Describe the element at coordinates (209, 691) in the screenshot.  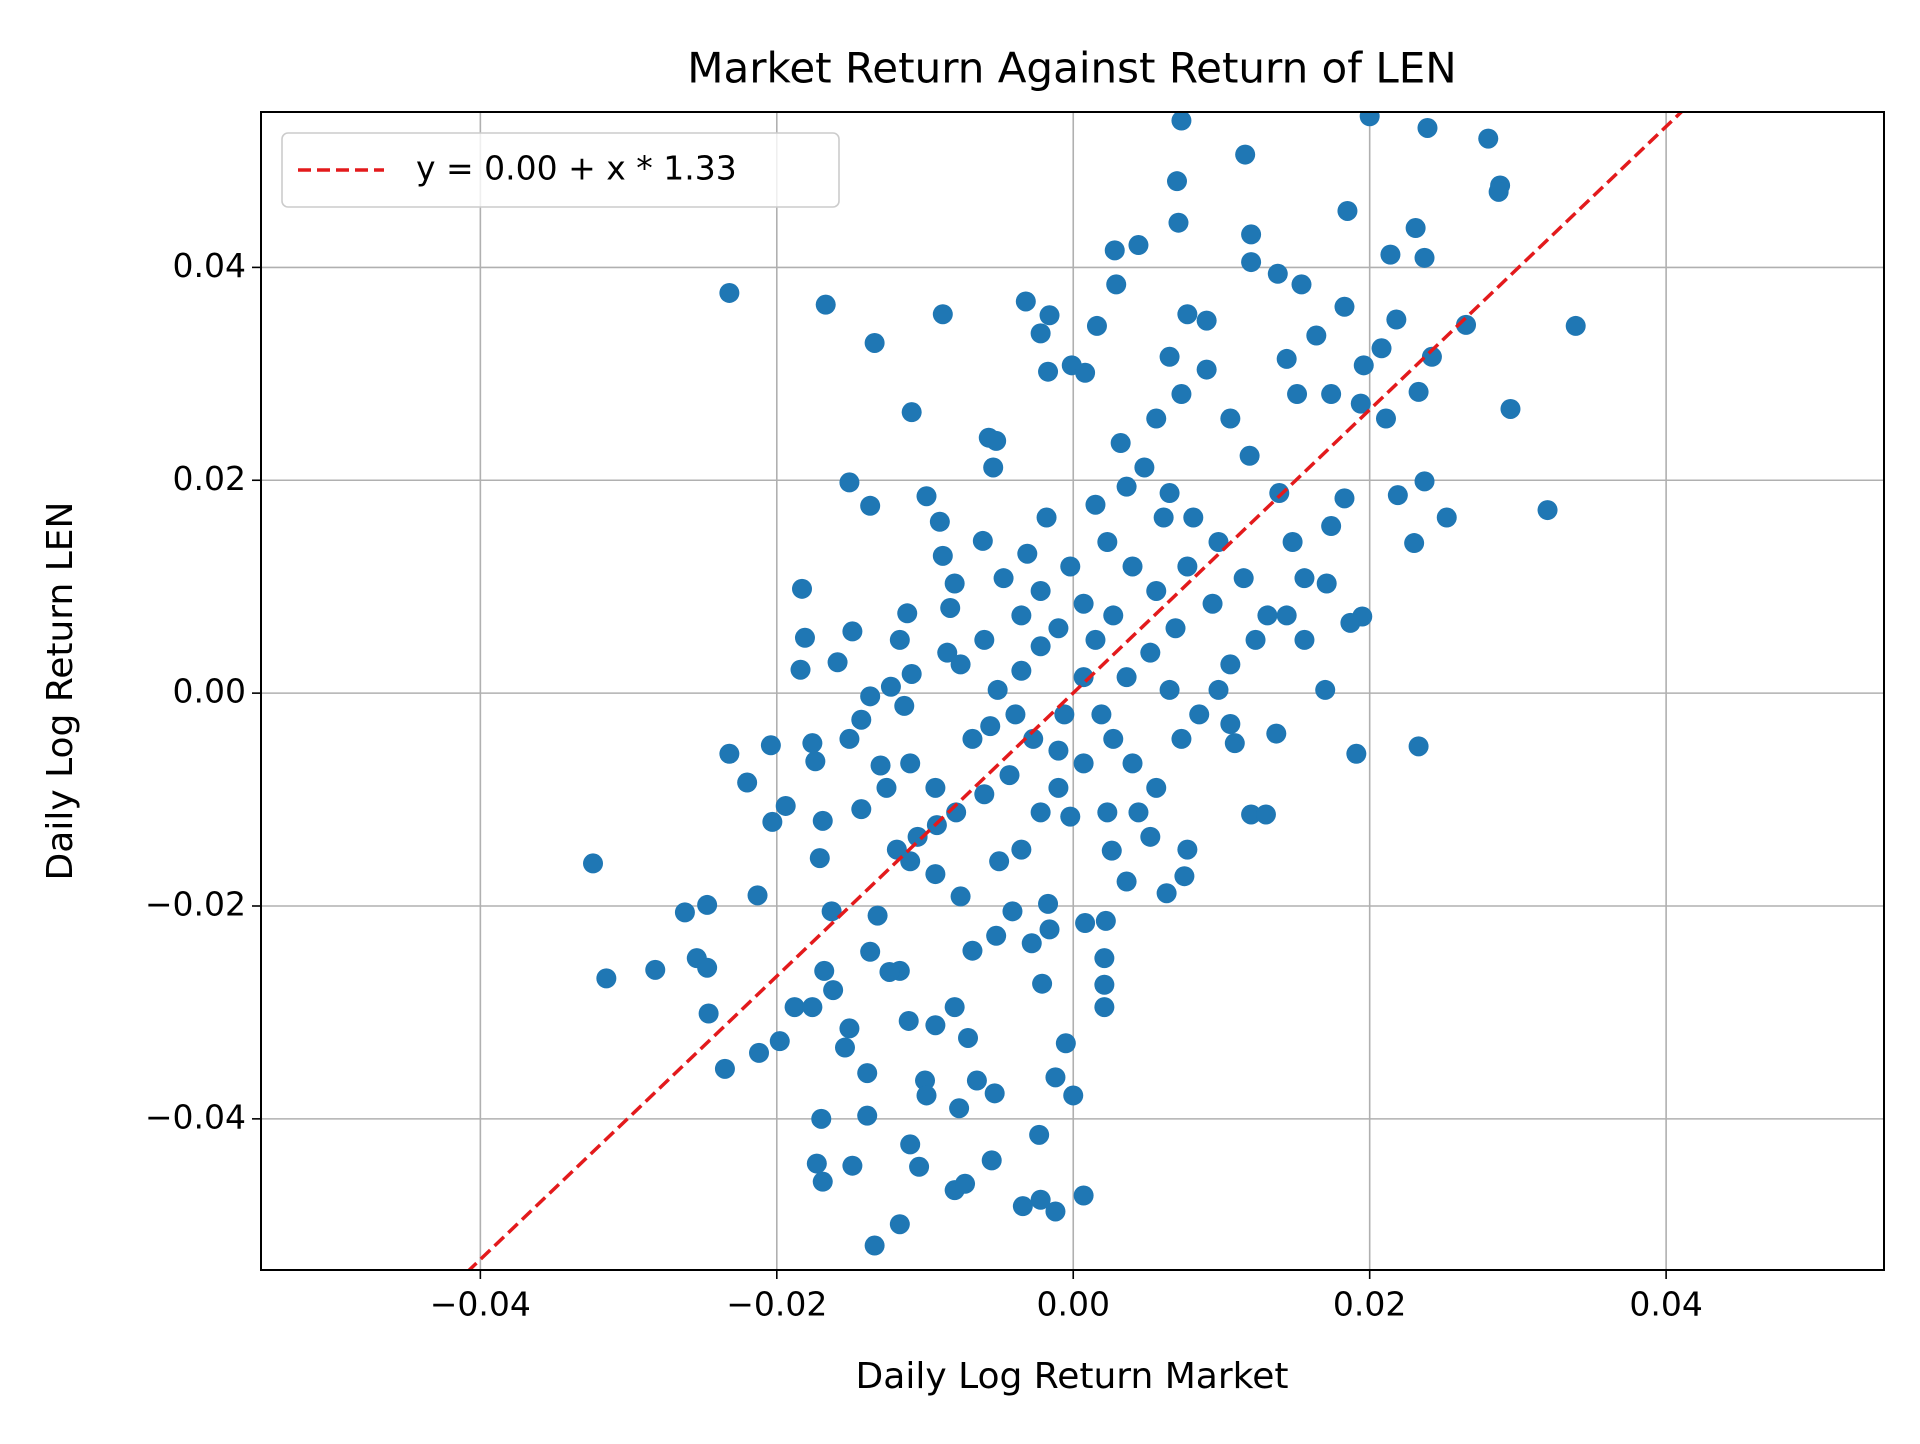
I see `y-tick-label: 0.00` at that location.